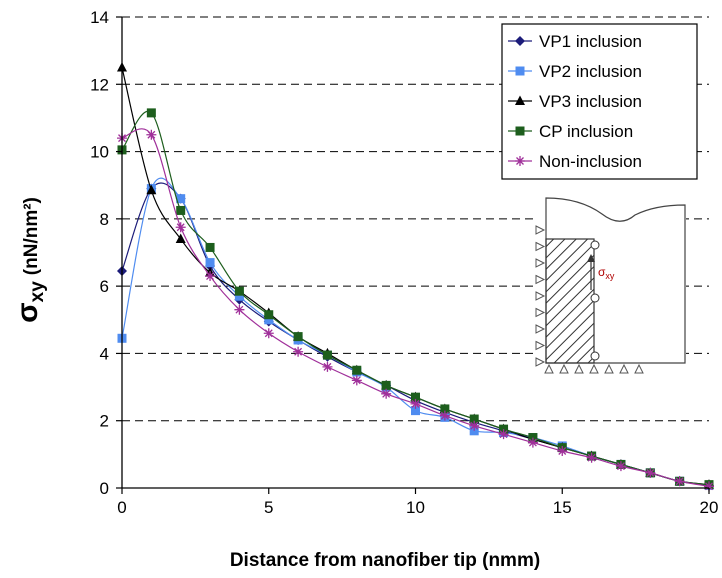 This screenshot has height=578, width=722. I want to click on x-tick-label: 5, so click(268, 507).